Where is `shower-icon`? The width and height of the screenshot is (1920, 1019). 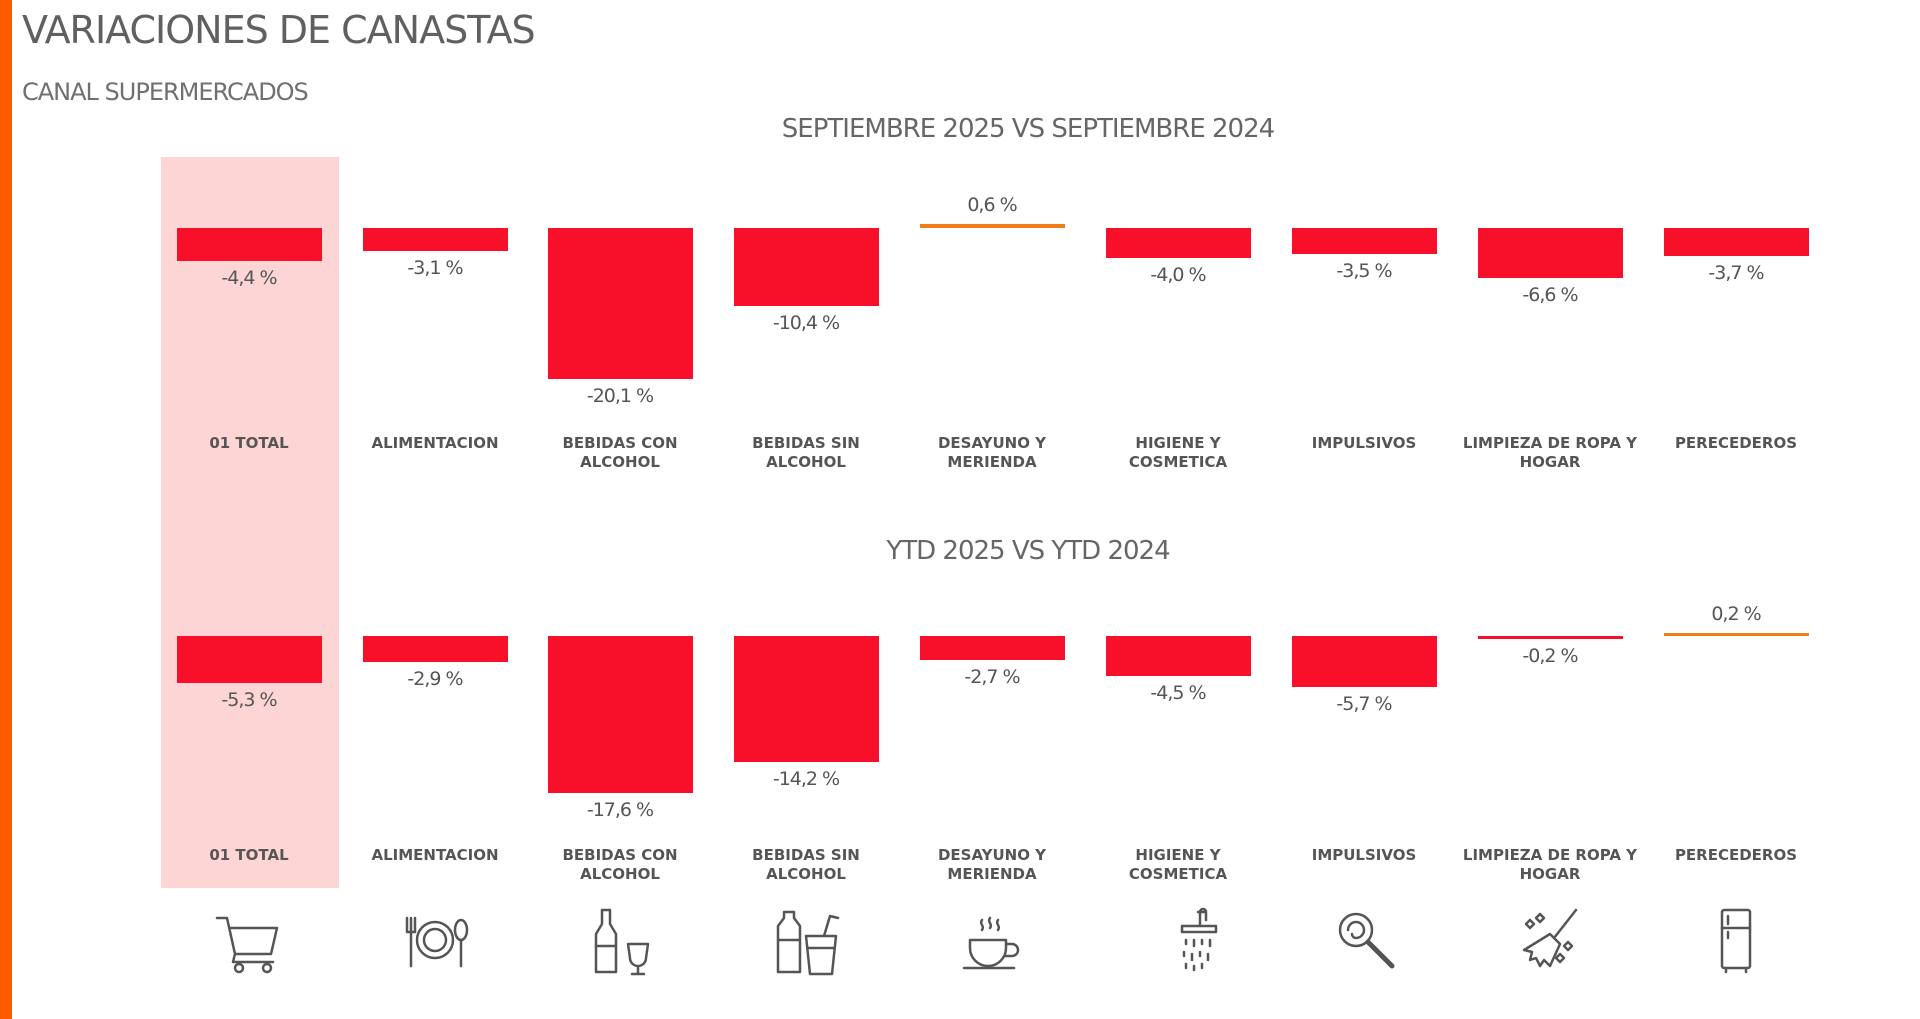
shower-icon is located at coordinates (1178, 940).